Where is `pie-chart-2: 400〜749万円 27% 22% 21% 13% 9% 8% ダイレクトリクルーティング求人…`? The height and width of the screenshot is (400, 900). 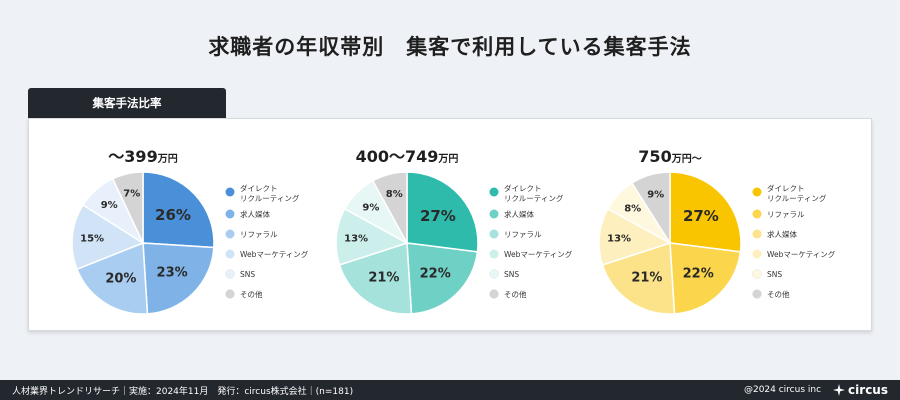 pie-chart-2: 400〜749万円 27% 22% 21% 13% 9% 8% ダイレクトリクルーティング求人… is located at coordinates (454, 231).